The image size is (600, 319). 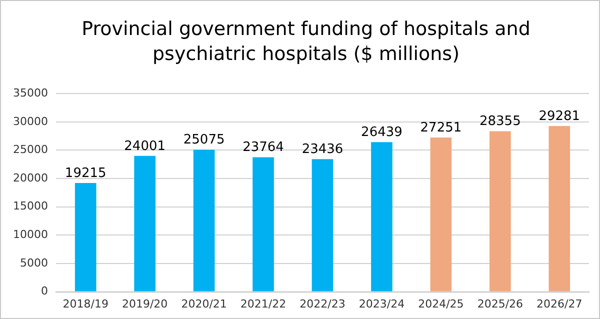 I want to click on data-label: 19215, so click(x=85, y=173).